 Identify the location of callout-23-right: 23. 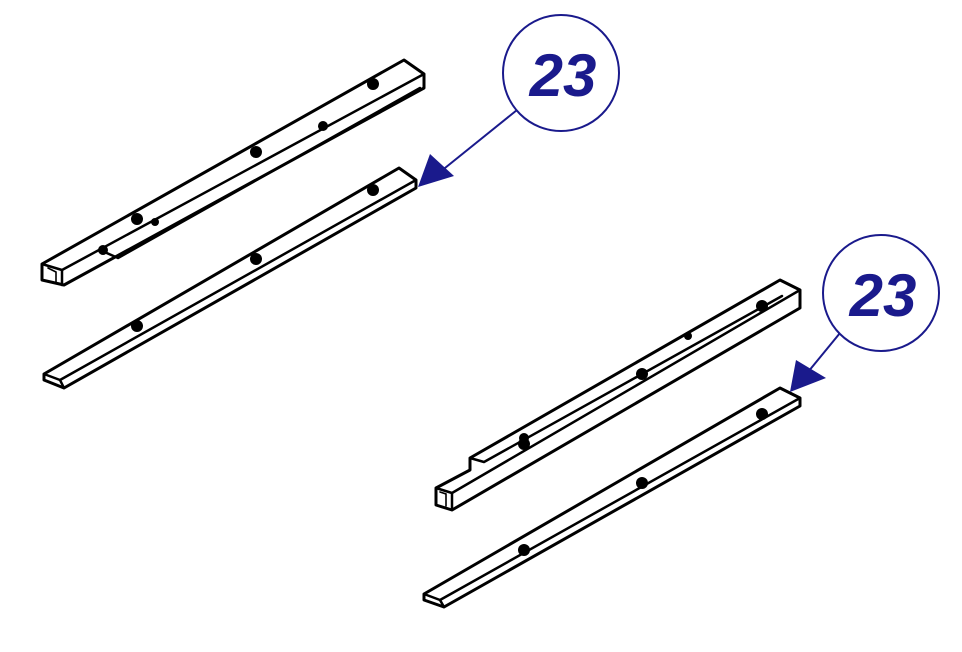
(865, 313).